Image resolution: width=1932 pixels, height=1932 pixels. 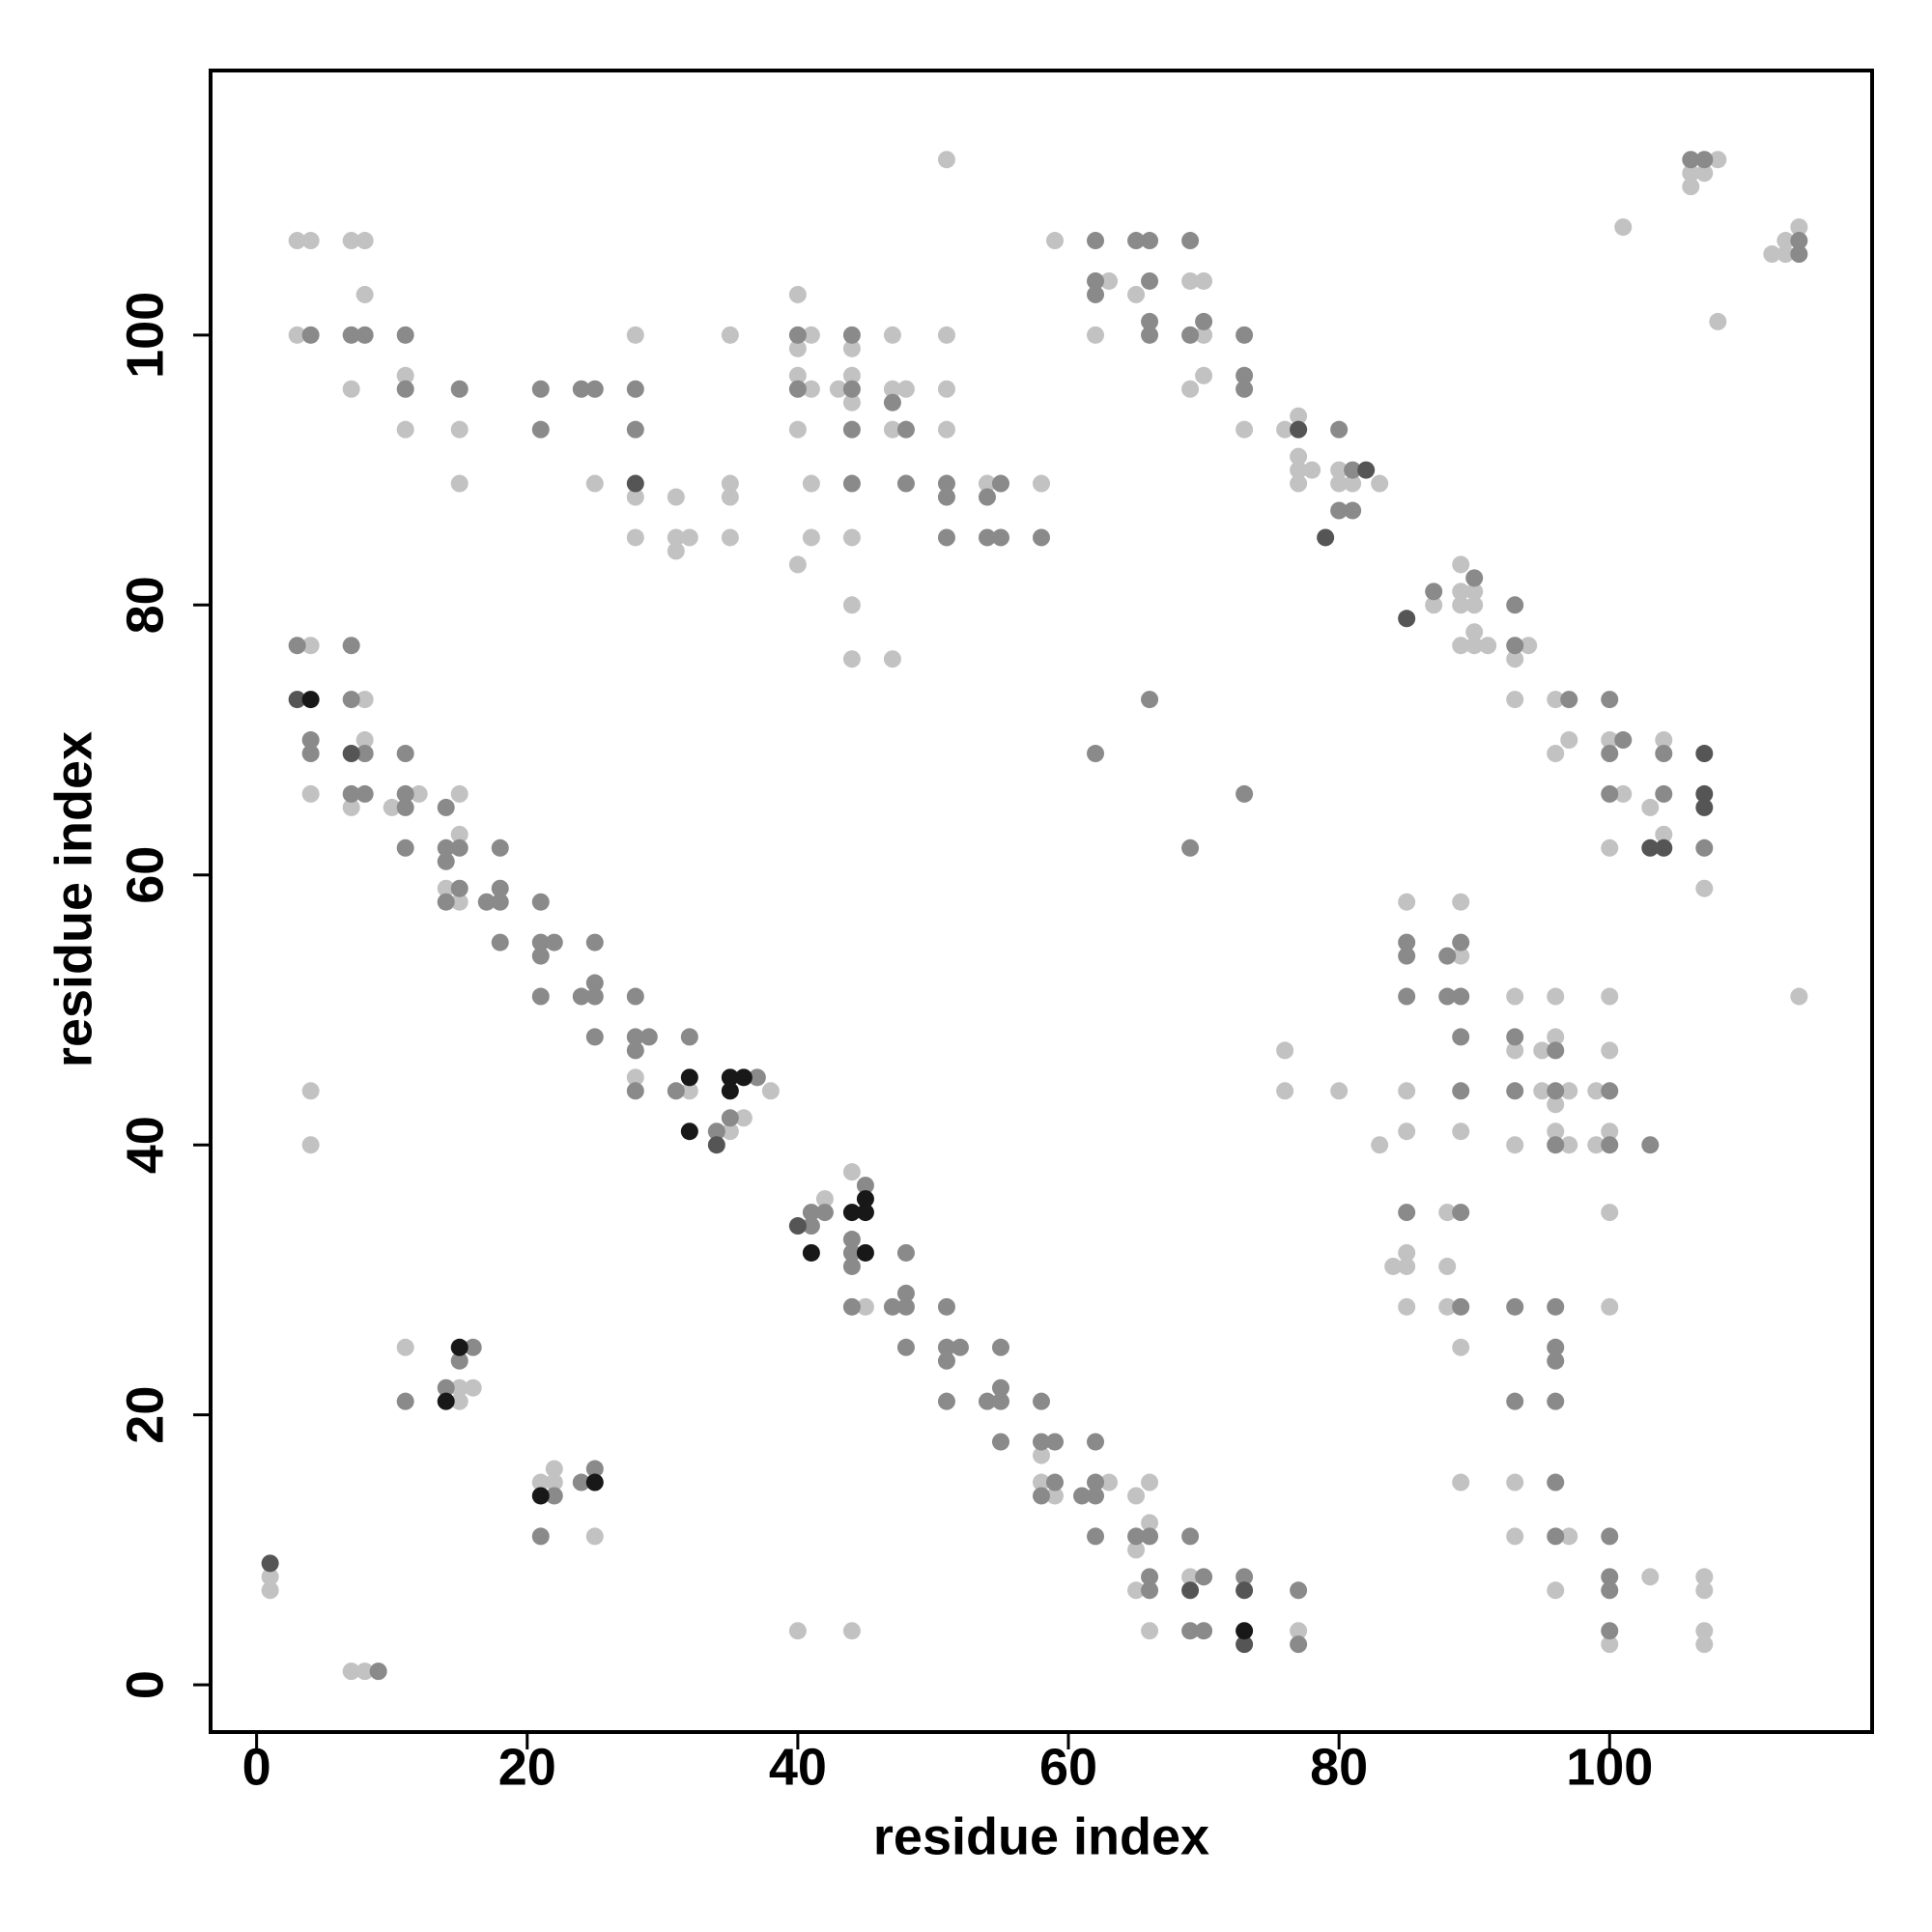 What do you see at coordinates (256, 1767) in the screenshot?
I see `x-tick-label: 0` at bounding box center [256, 1767].